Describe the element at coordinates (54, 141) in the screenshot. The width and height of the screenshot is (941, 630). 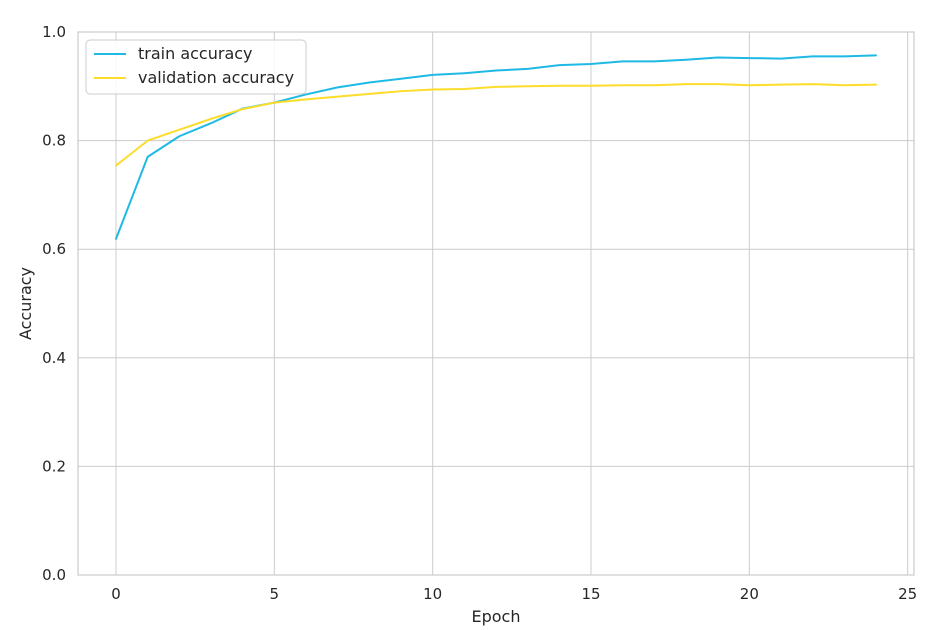
I see `y-tick-label: 0.8` at that location.